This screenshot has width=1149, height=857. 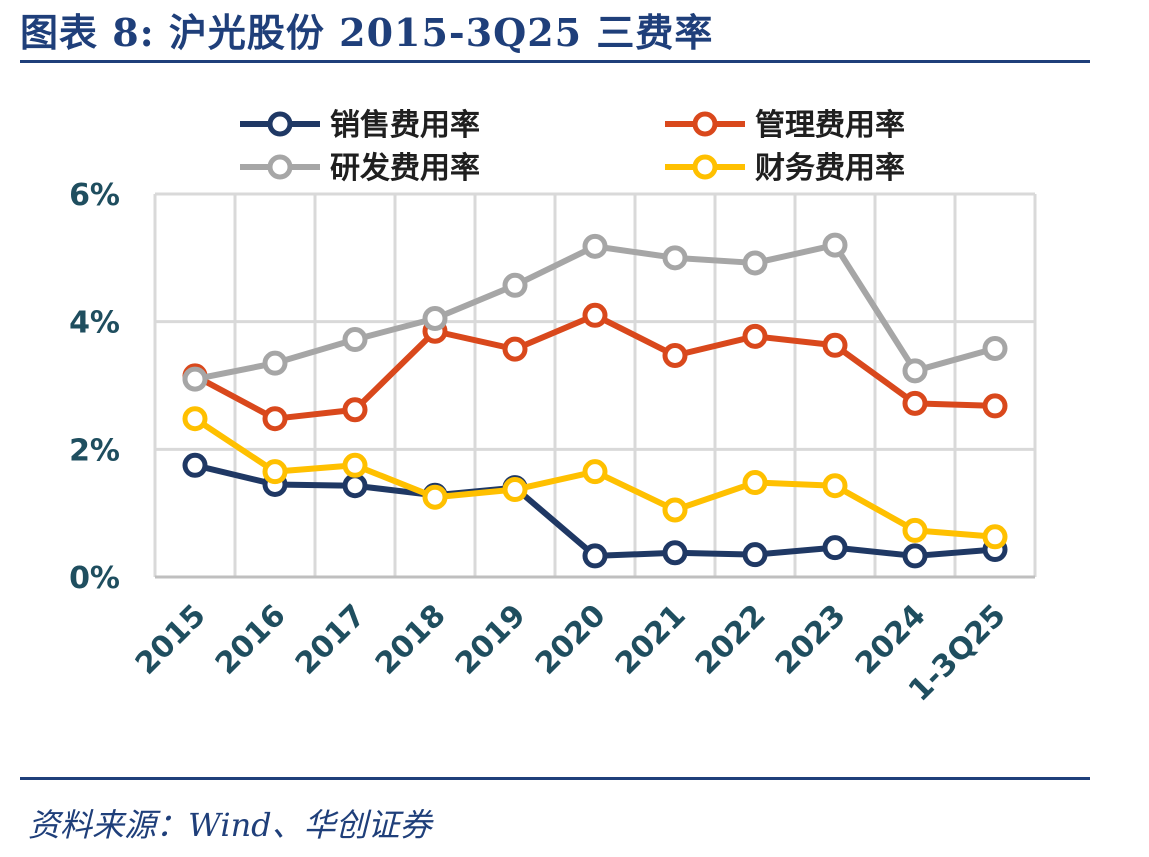 I want to click on y-tick-label: 0%, so click(x=94, y=578).